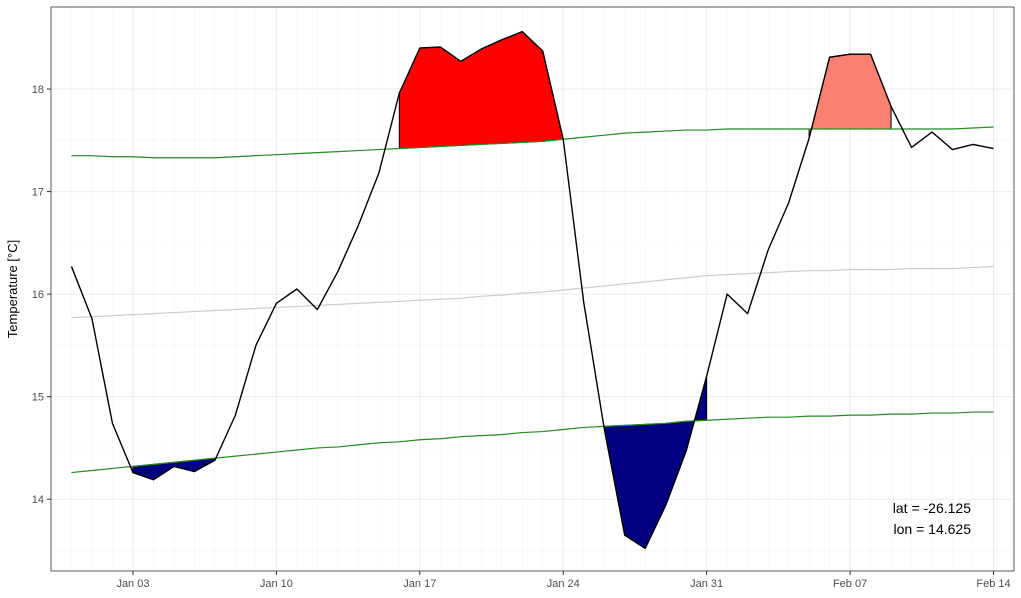 This screenshot has width=1021, height=598. What do you see at coordinates (132, 584) in the screenshot?
I see `x-tick-label: Jan 03` at bounding box center [132, 584].